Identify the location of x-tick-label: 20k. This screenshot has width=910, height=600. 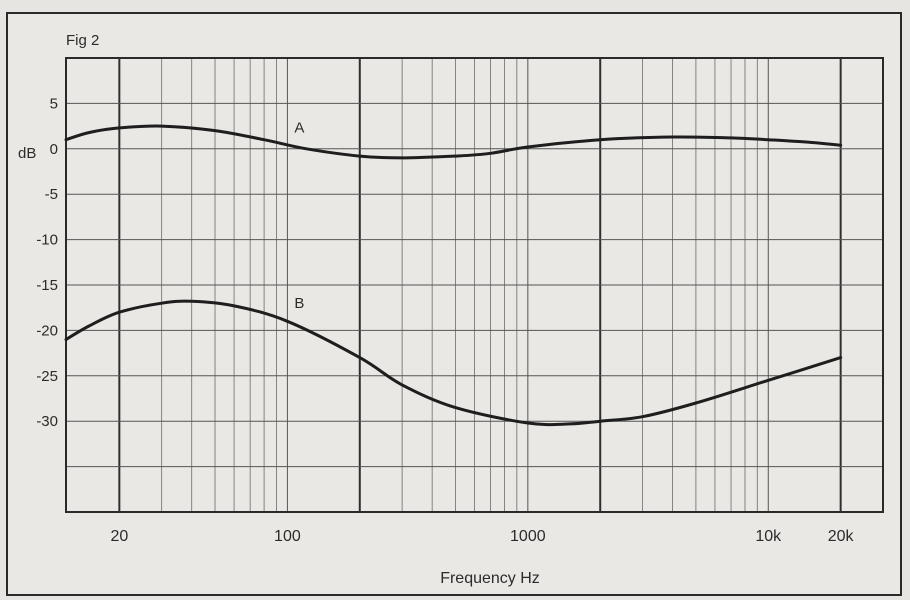
(841, 536).